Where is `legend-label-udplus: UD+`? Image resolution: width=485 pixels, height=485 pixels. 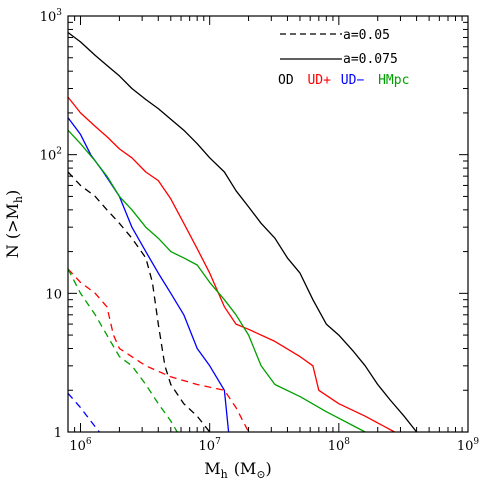
legend-label-udplus: UD+ is located at coordinates (319, 80).